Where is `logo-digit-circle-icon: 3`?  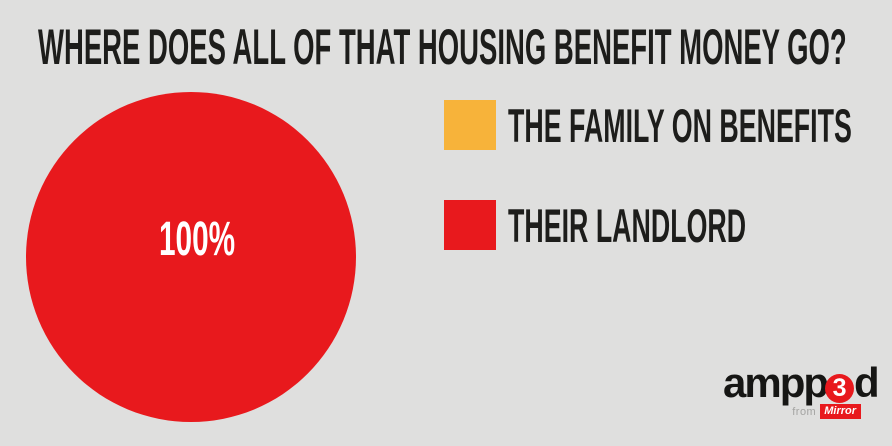
logo-digit-circle-icon: 3 is located at coordinates (840, 388).